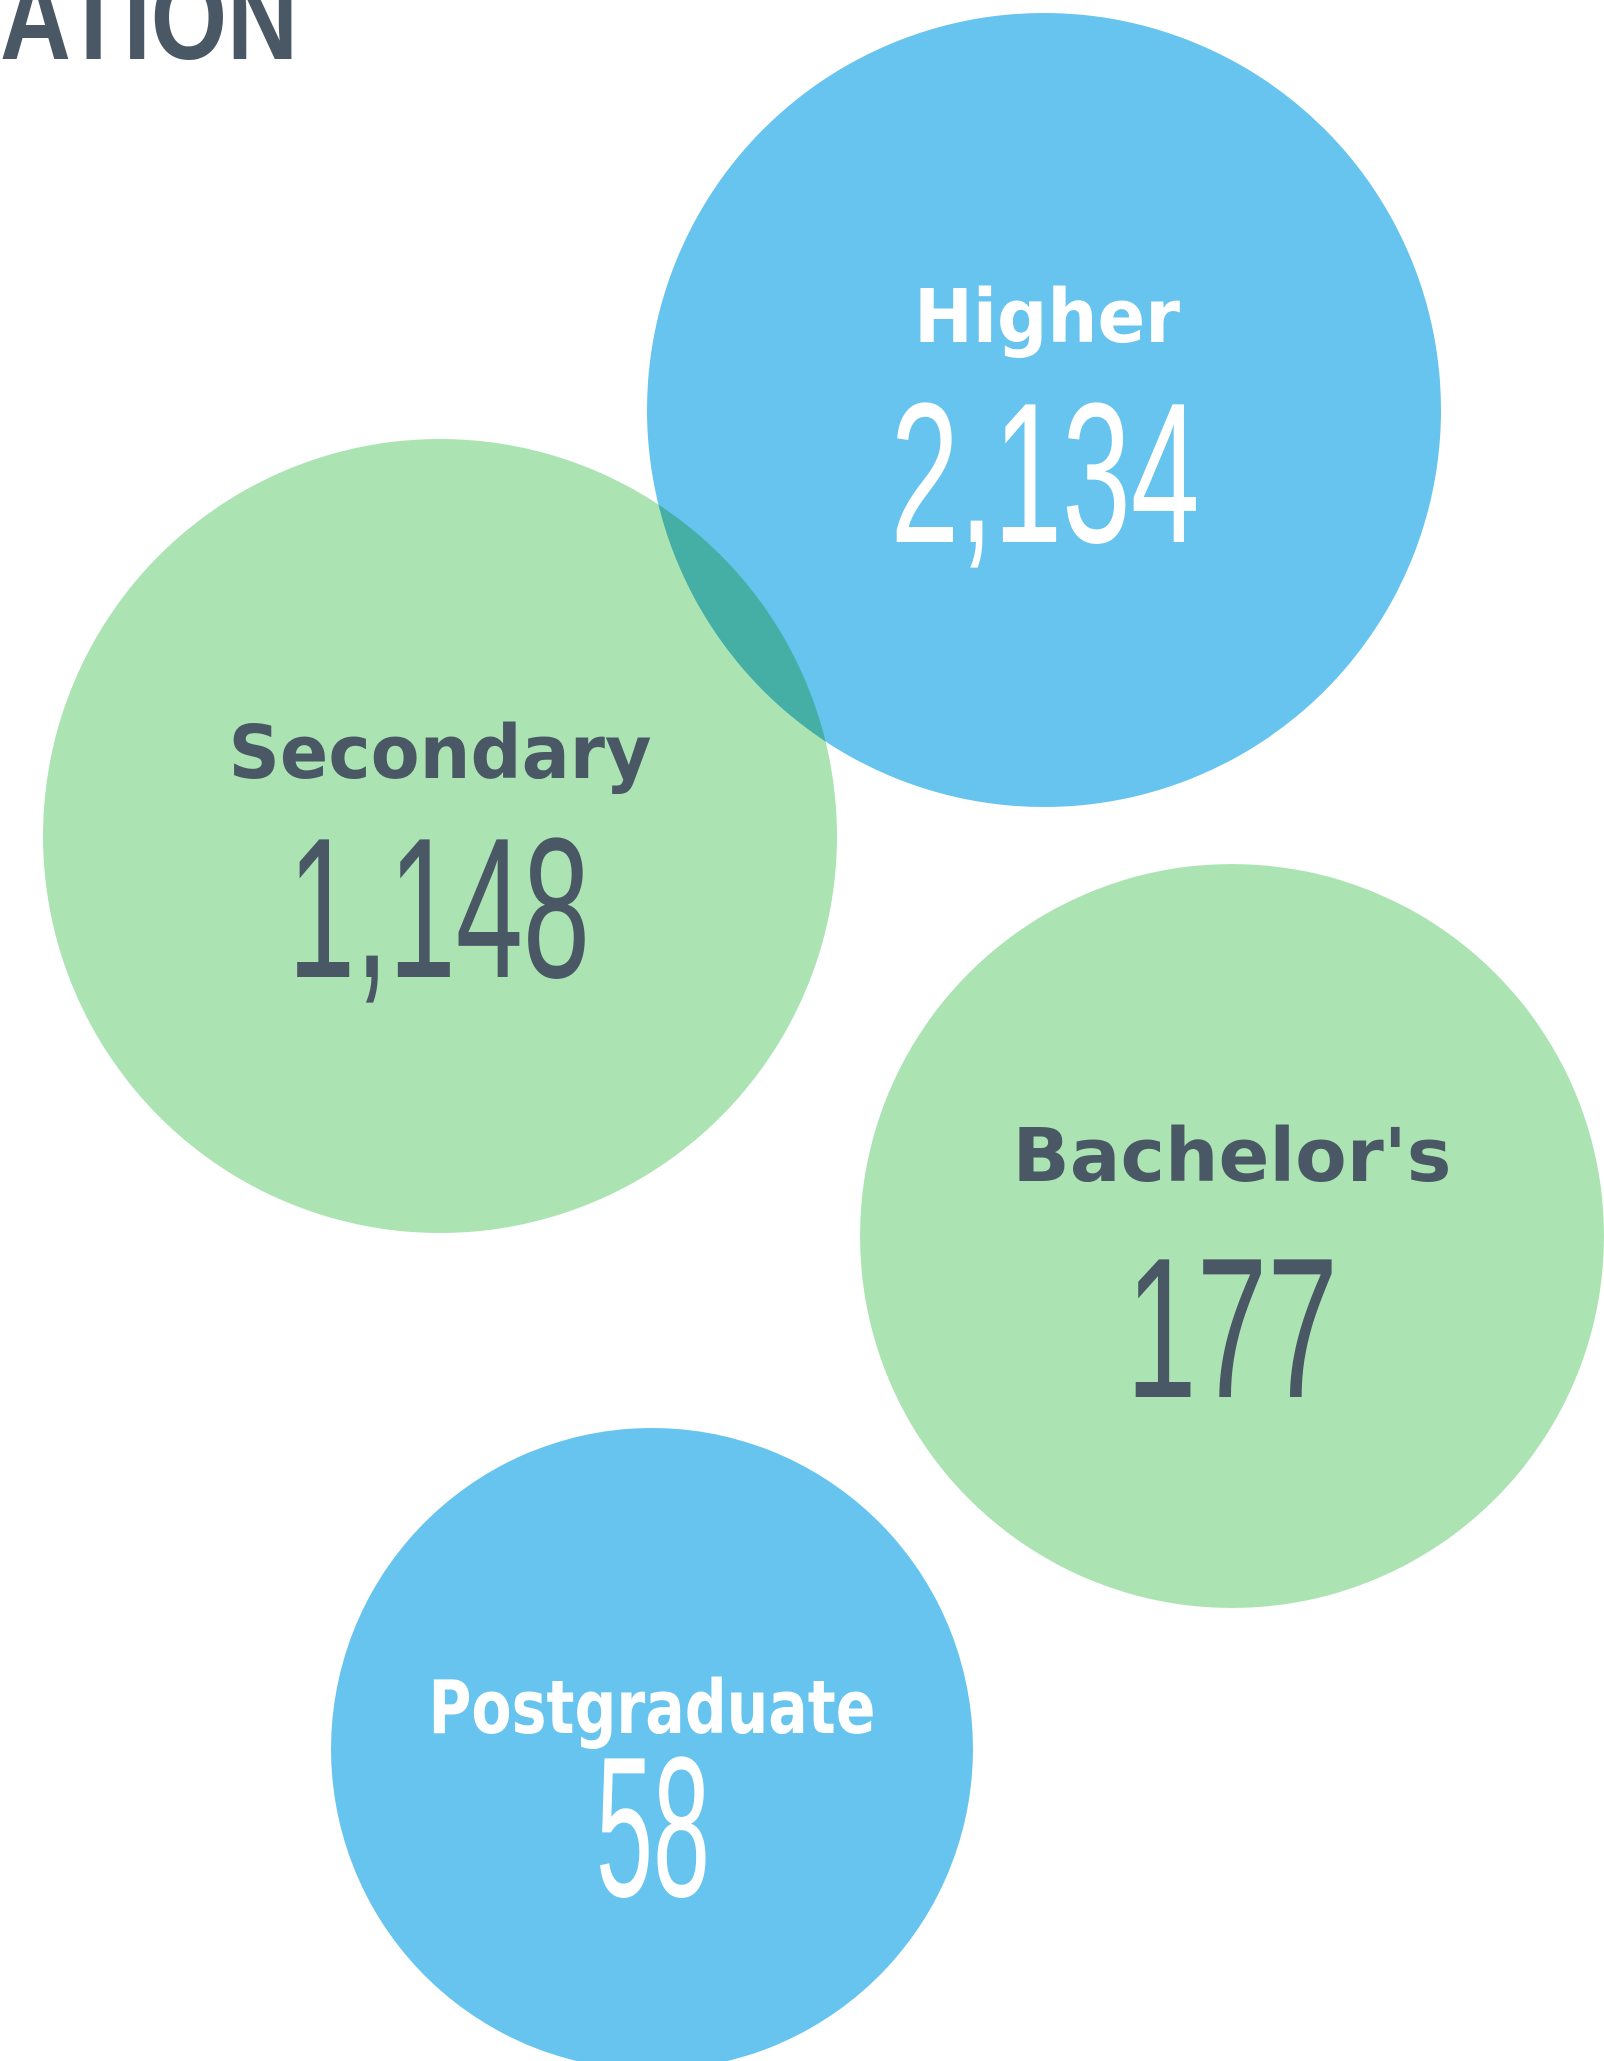  Describe the element at coordinates (652, 1708) in the screenshot. I see `bubble-label: Postgraduate` at that location.